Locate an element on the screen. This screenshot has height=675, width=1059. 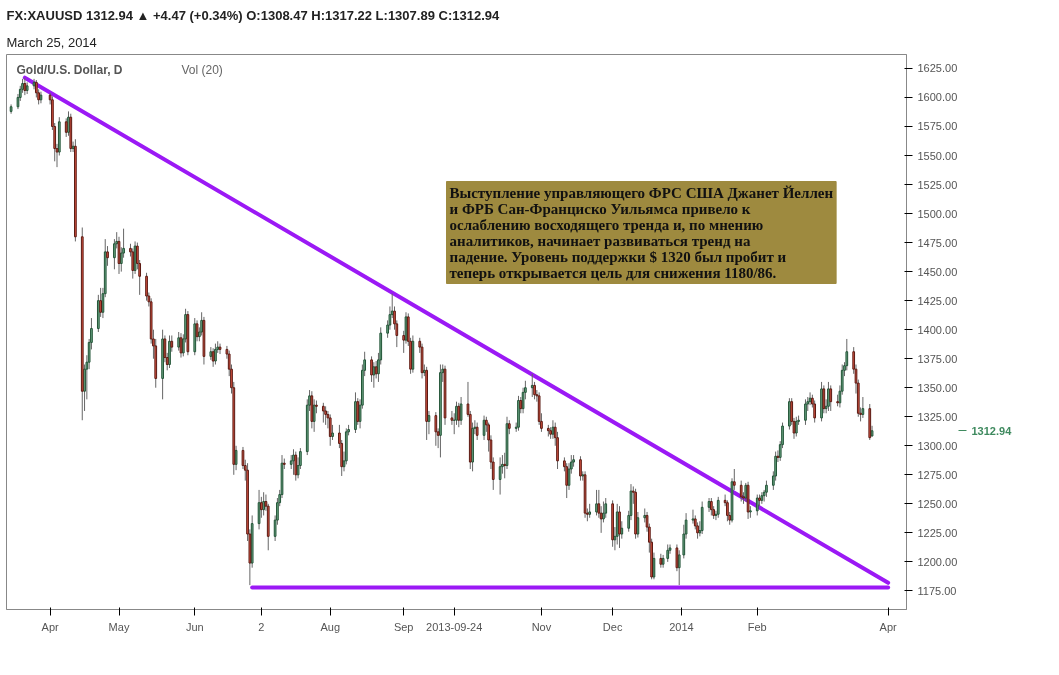
y-tick-label: 1525.00 is located at coordinates (937, 184).